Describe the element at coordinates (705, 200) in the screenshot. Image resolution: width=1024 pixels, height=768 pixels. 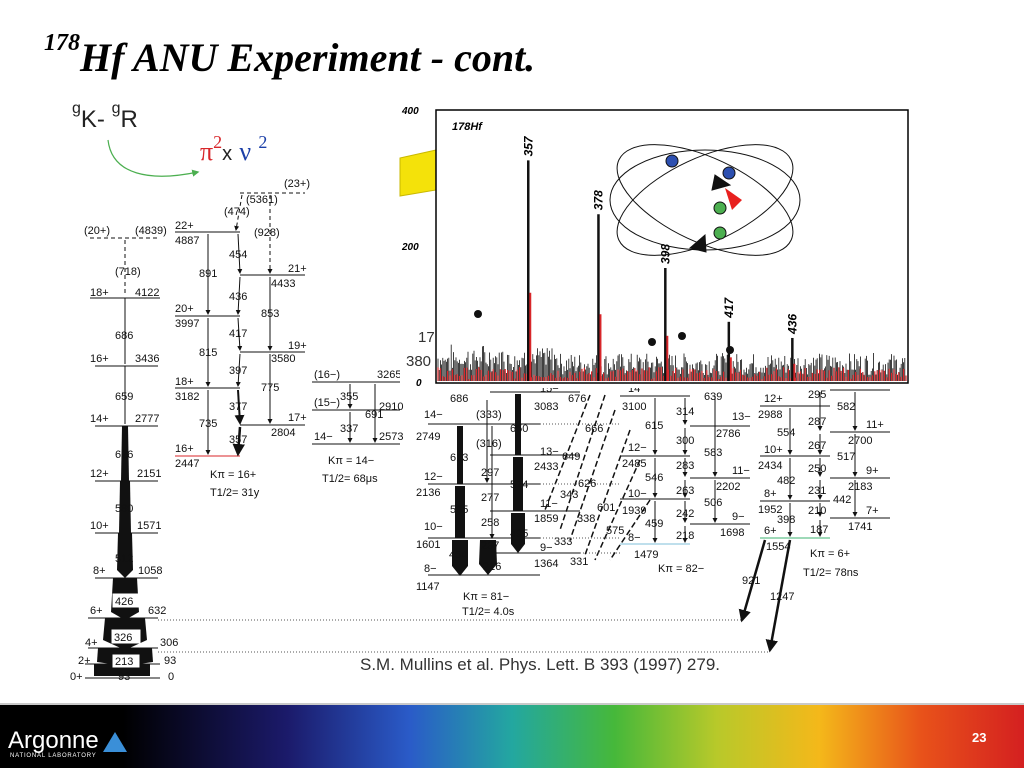
I see `orbit-illustration` at that location.